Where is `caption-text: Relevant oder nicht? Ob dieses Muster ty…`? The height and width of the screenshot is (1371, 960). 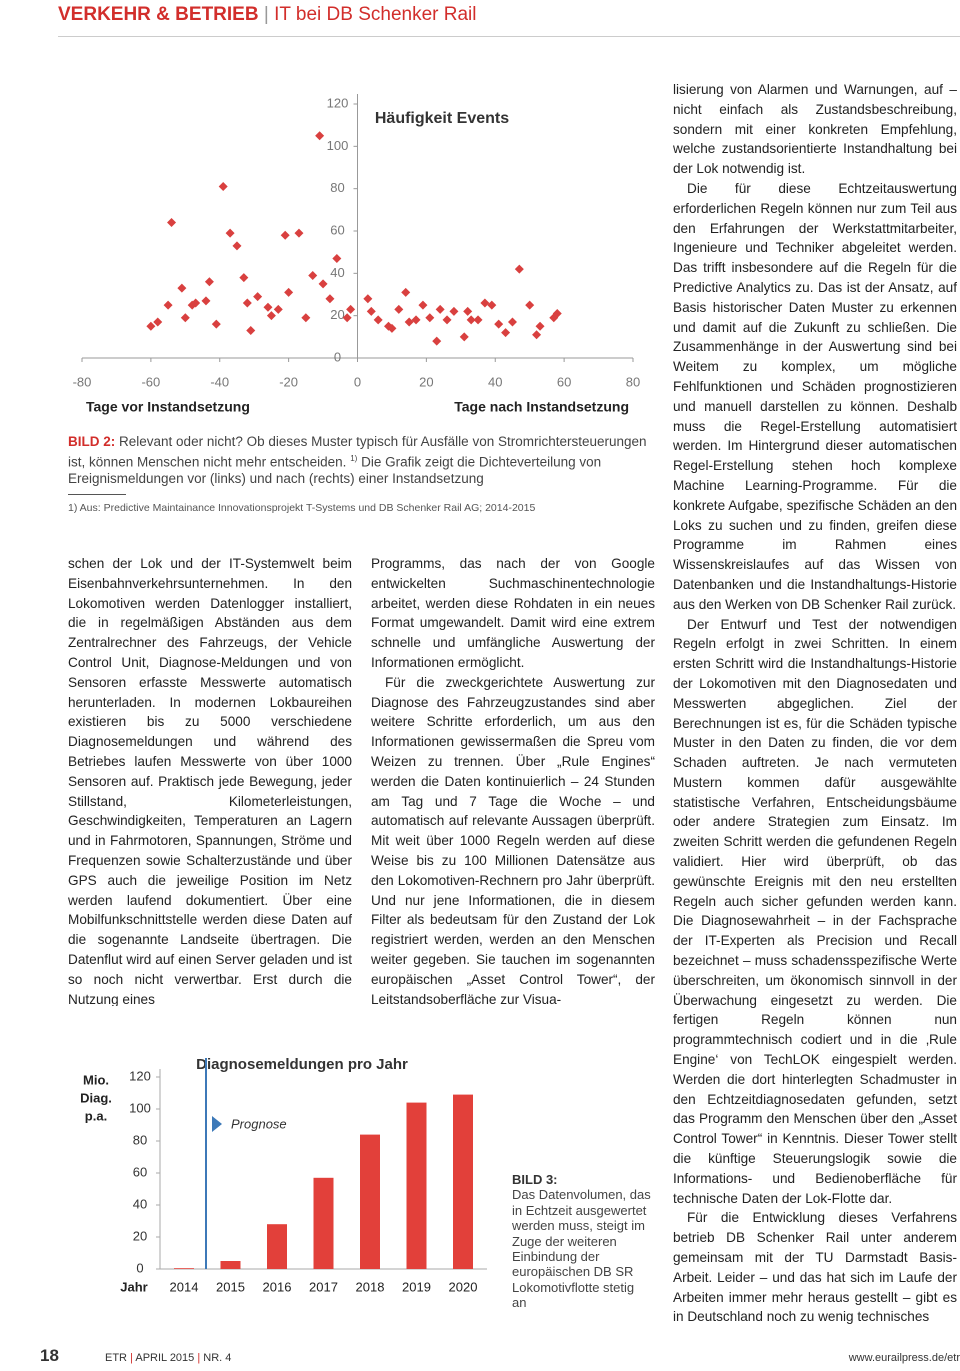 caption-text: Relevant oder nicht? Ob dieses Muster ty… is located at coordinates (357, 451).